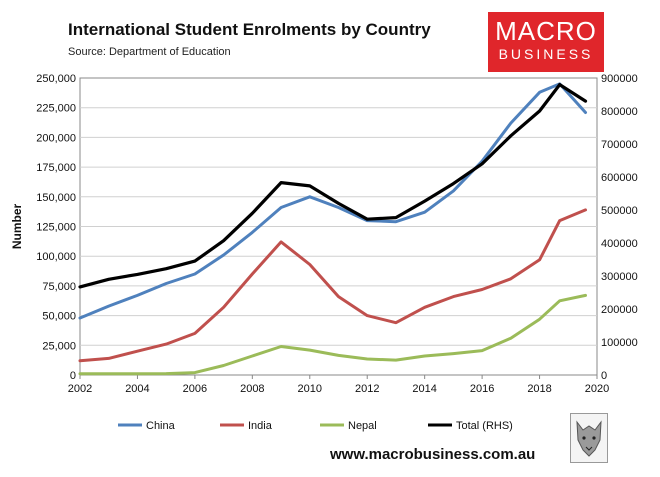 This screenshot has height=477, width=660. What do you see at coordinates (56, 198) in the screenshot?
I see `y-tick-label: 150,000` at bounding box center [56, 198].